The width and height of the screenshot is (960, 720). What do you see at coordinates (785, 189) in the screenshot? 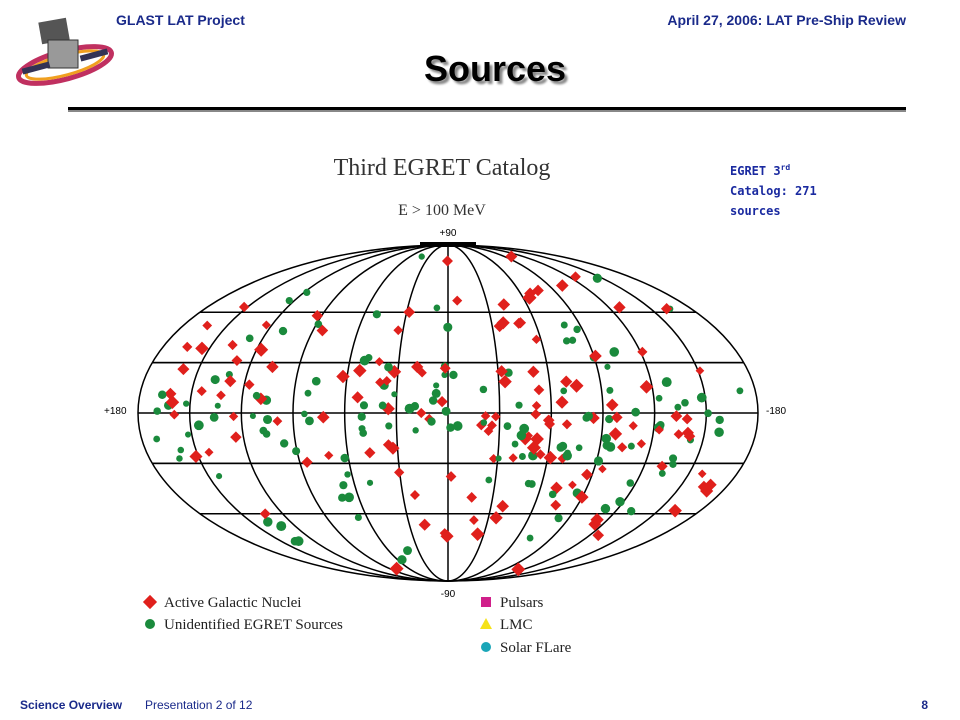
I see `side-note: EGRET 3rd Catalog: 271 sources` at bounding box center [785, 189].